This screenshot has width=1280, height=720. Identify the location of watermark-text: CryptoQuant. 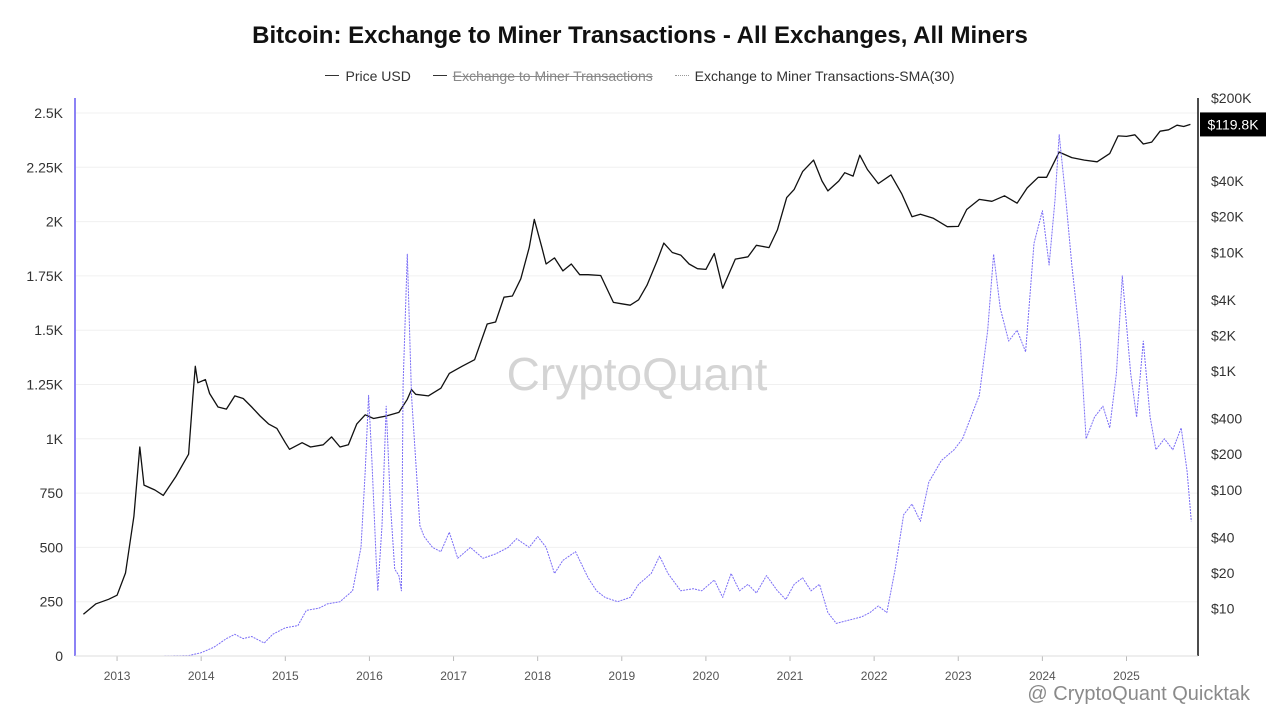
(637, 374).